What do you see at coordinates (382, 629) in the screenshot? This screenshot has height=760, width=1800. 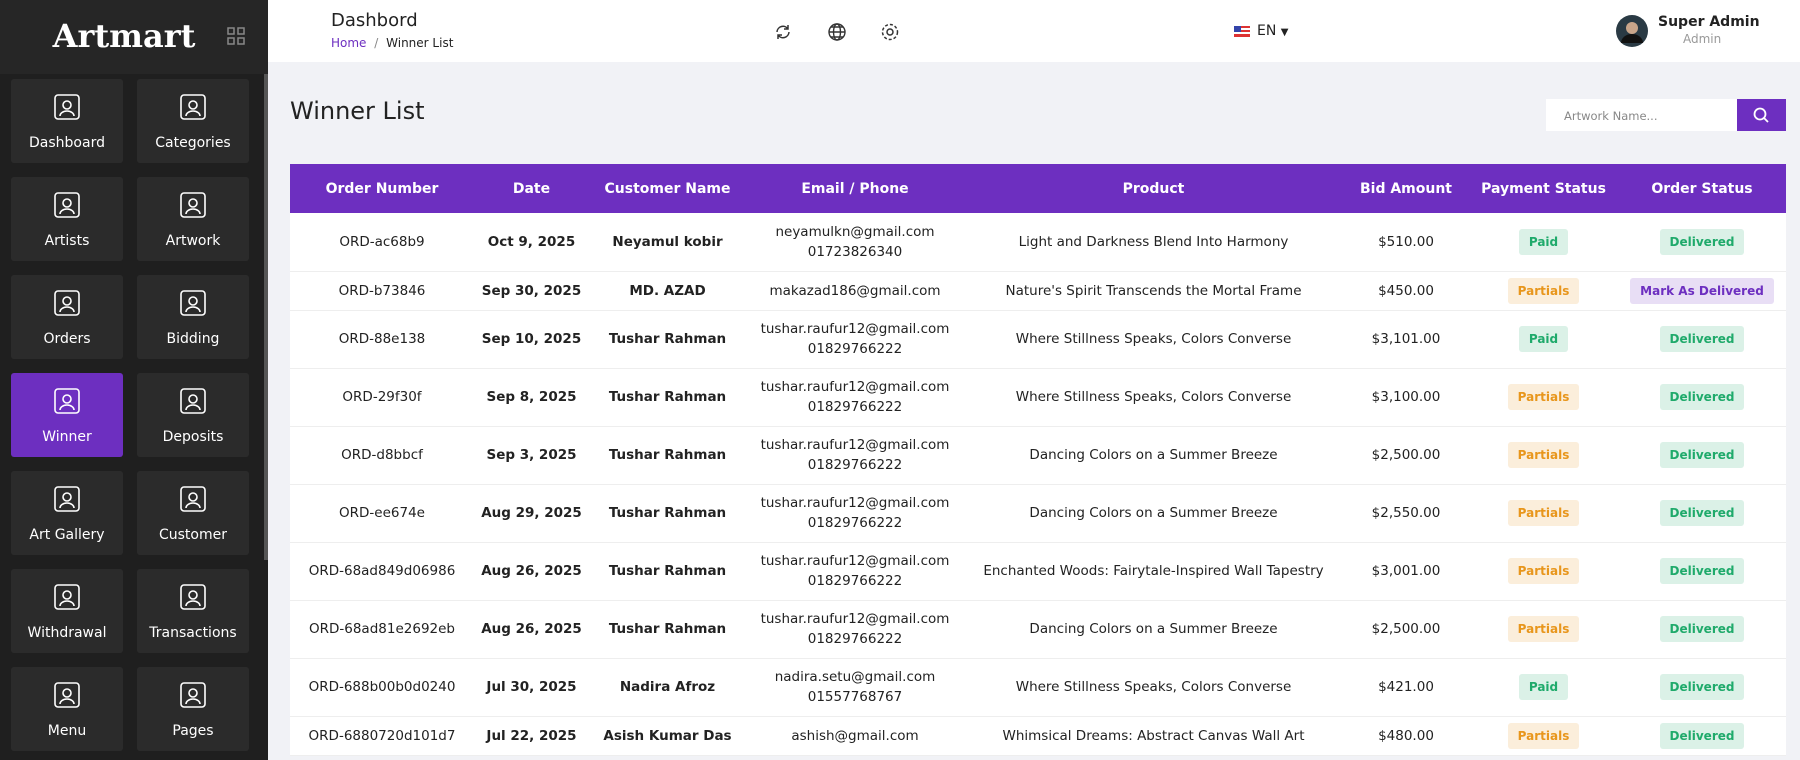 I see `order-number: ORD-68ad81e2692eb` at bounding box center [382, 629].